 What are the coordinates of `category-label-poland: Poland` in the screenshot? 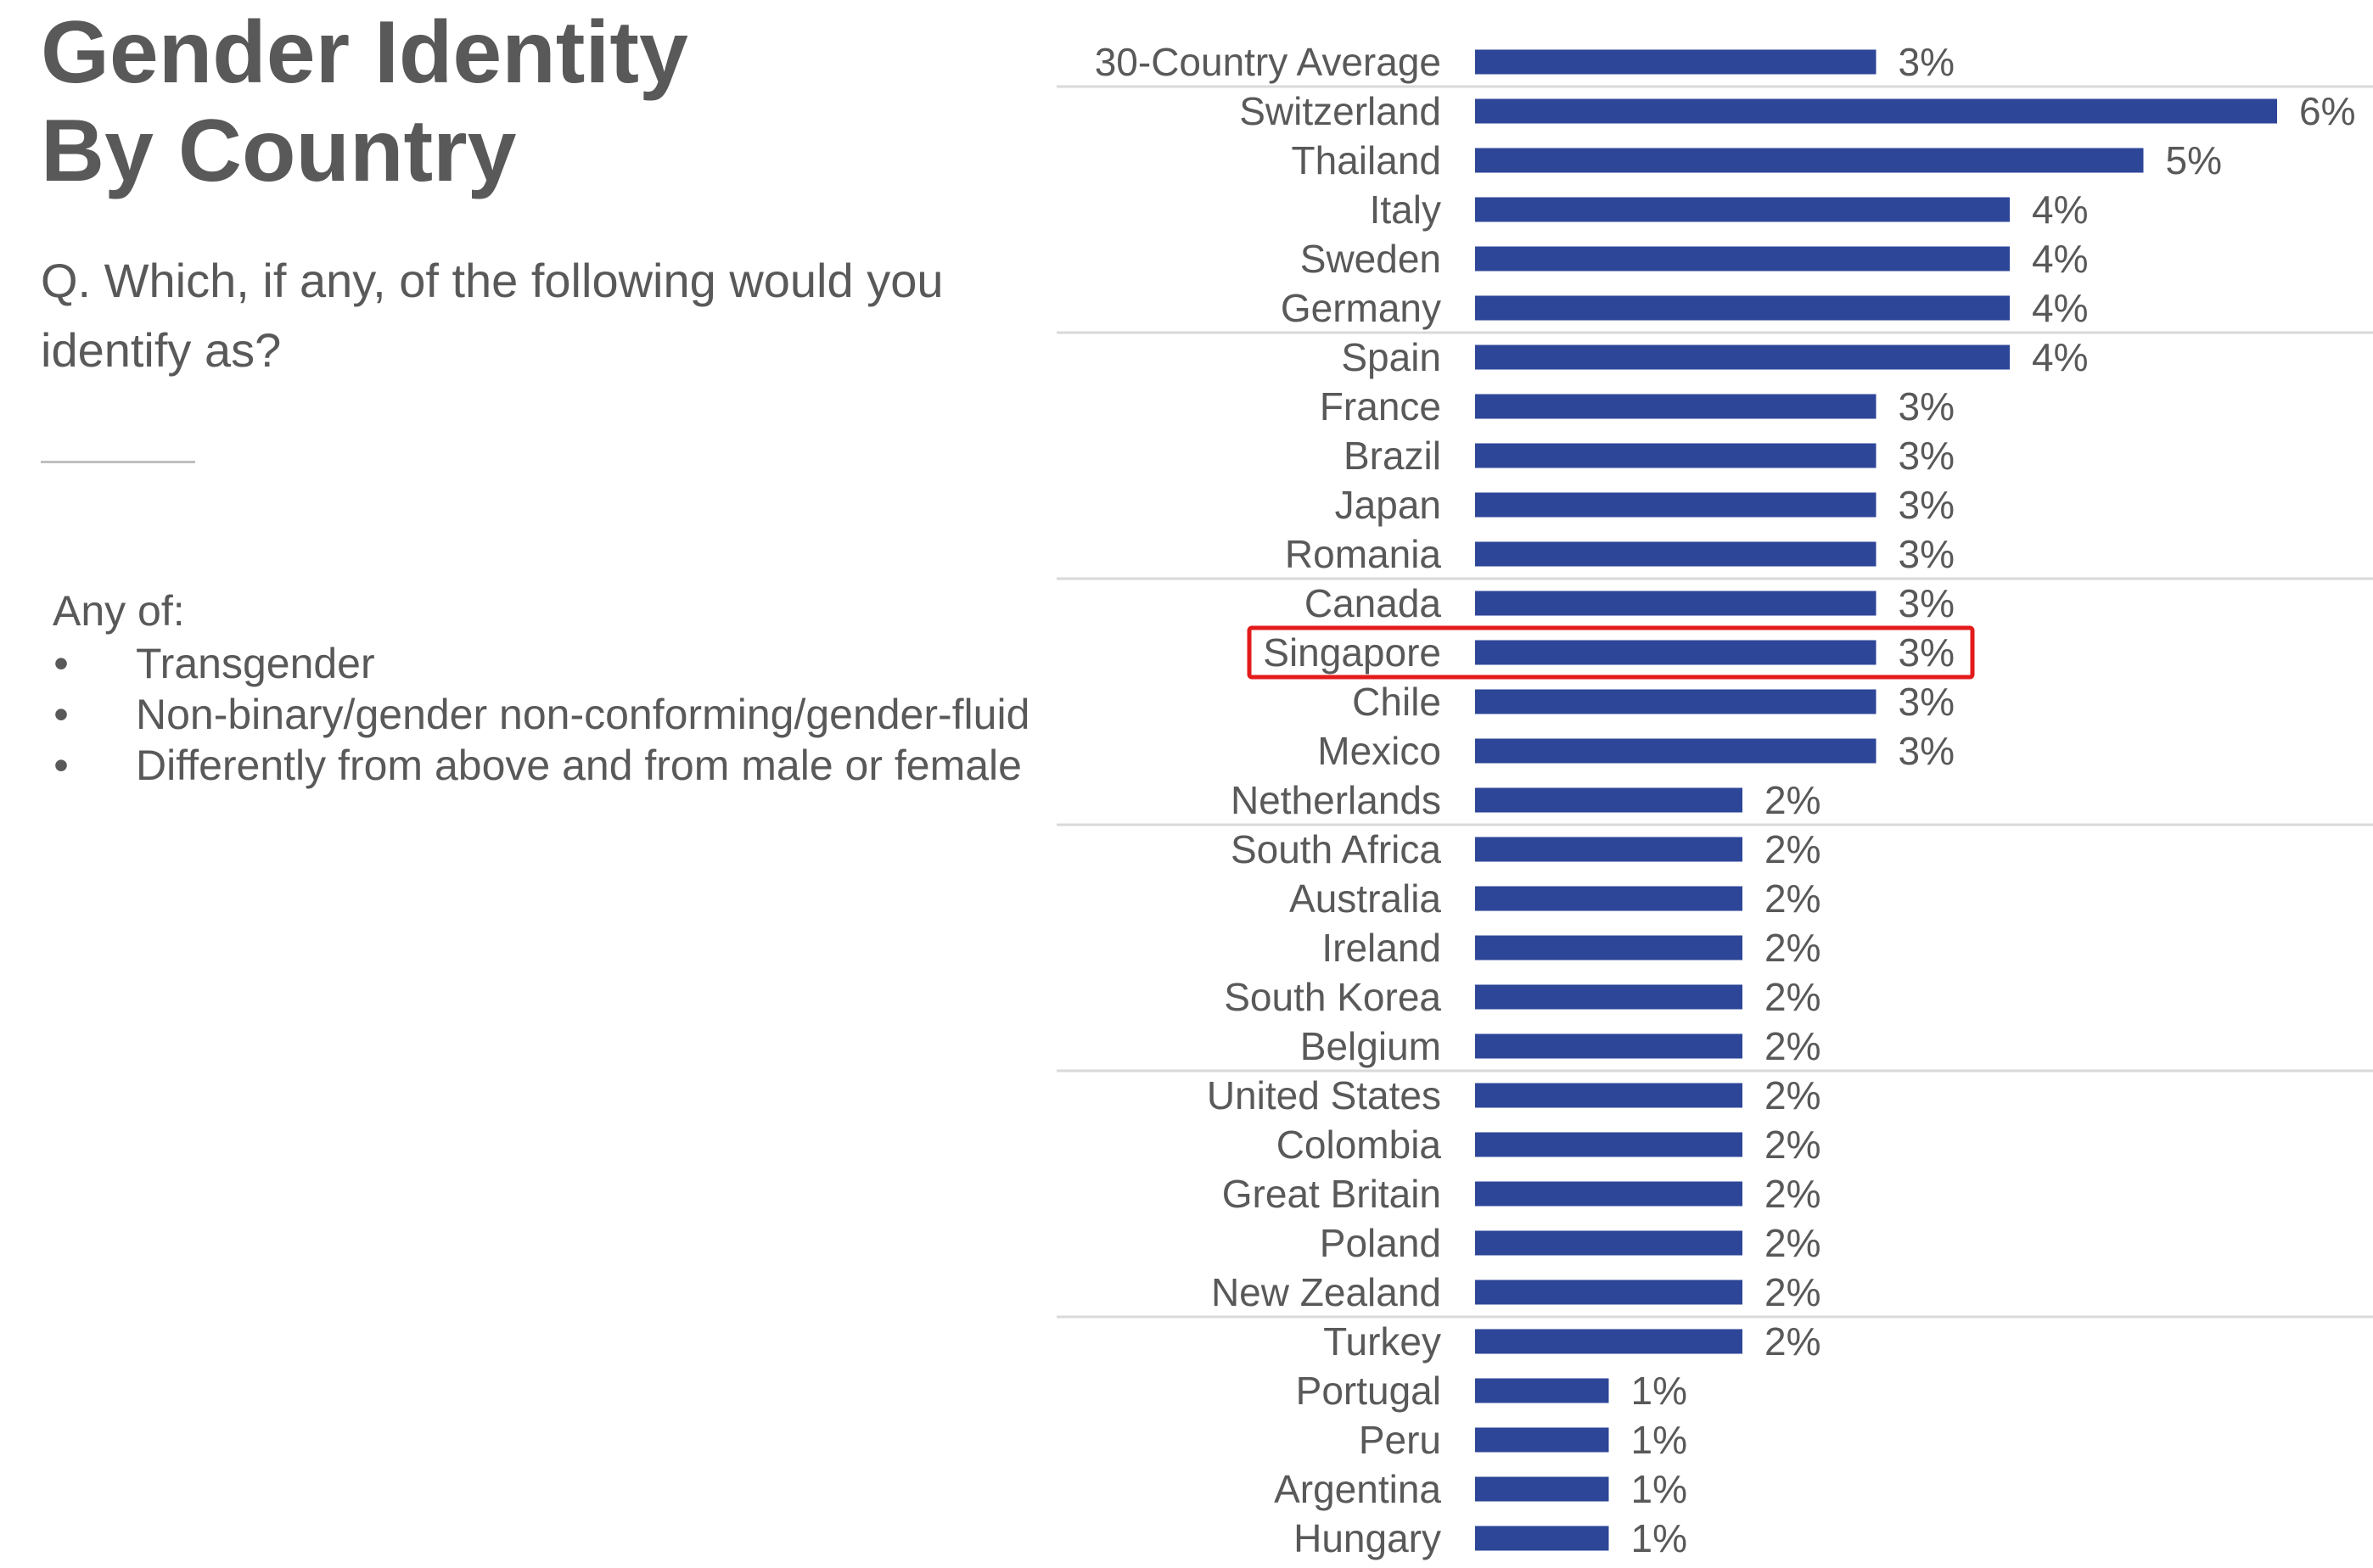 It's located at (1380, 1243).